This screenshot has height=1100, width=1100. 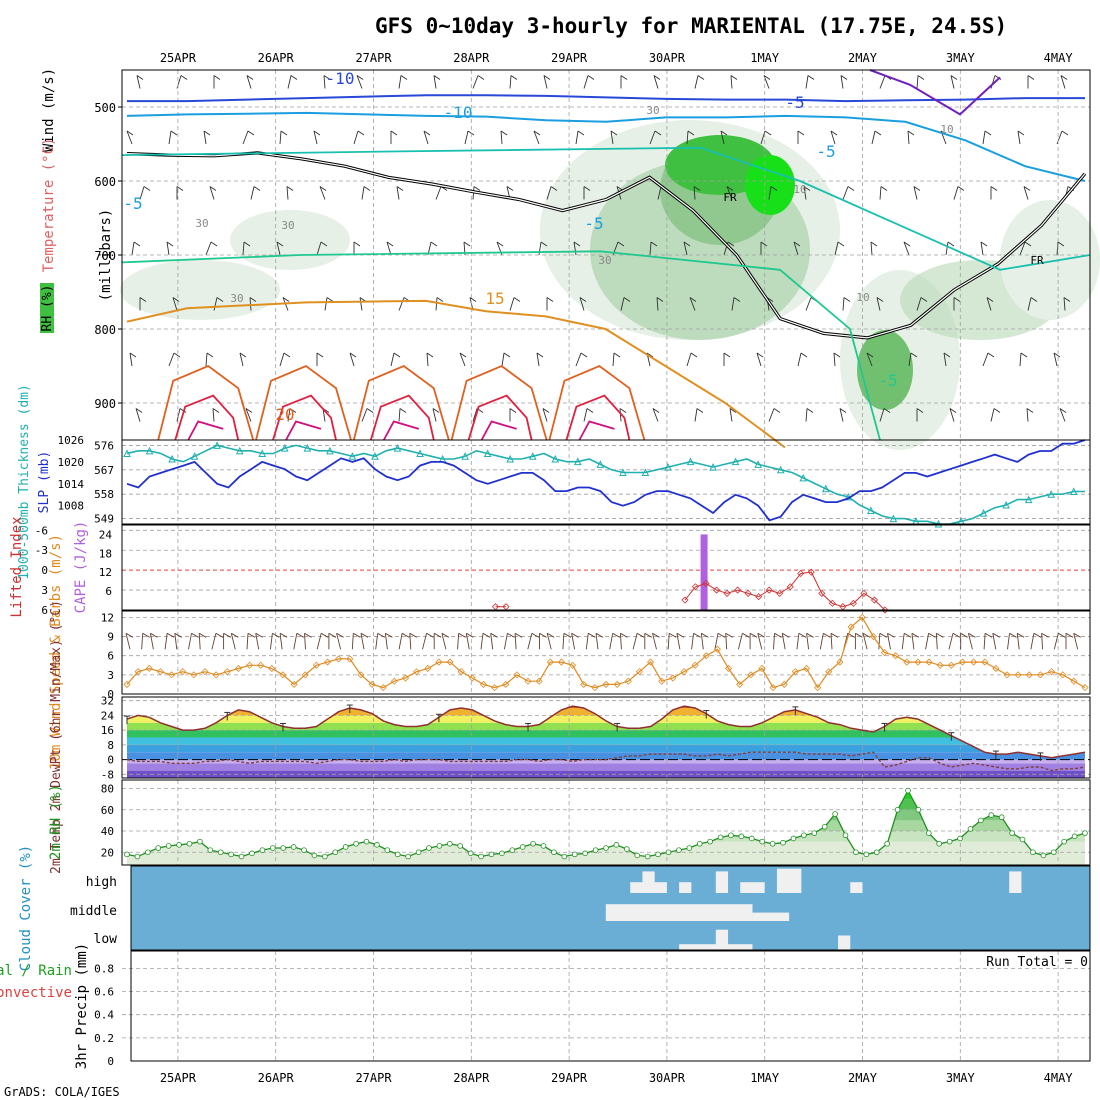 What do you see at coordinates (471, 1078) in the screenshot?
I see `x-label-bottom: 28APR` at bounding box center [471, 1078].